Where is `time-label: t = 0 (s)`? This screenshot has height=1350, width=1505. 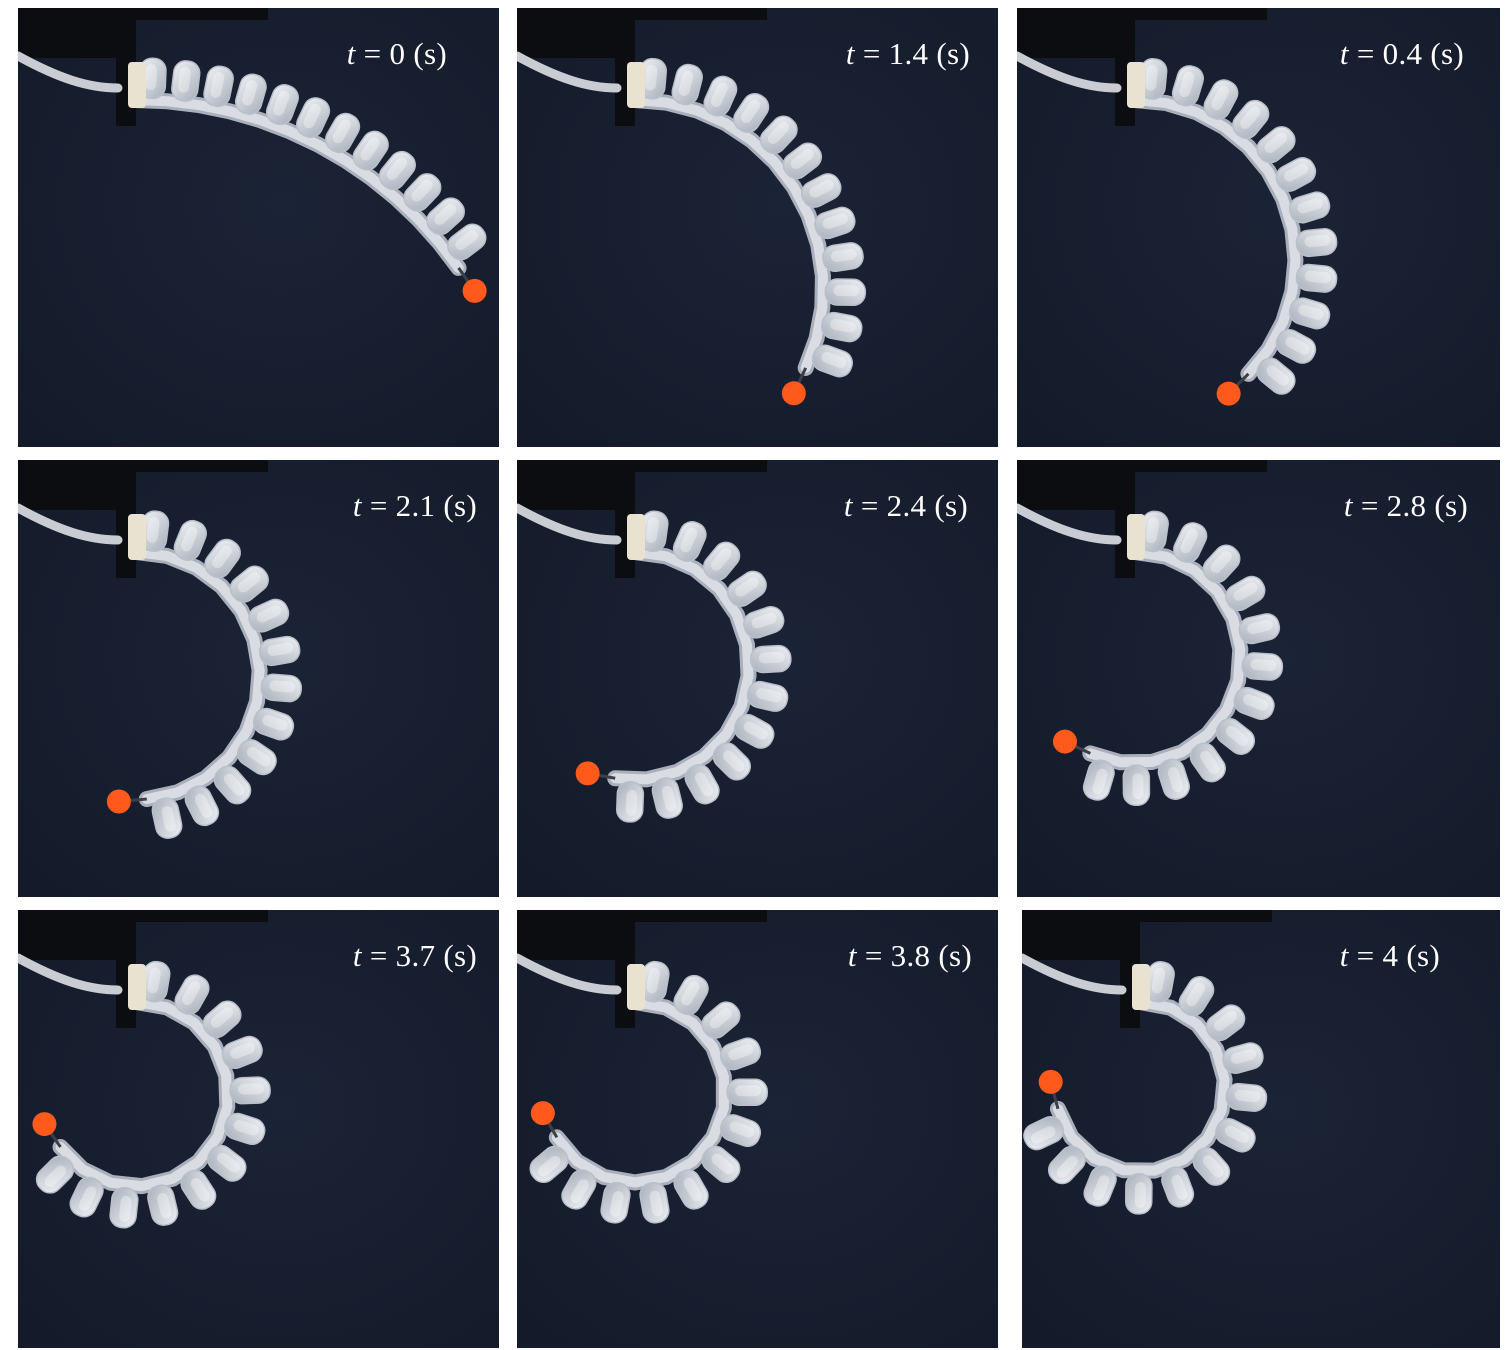
time-label: t = 0 (s) is located at coordinates (396, 53).